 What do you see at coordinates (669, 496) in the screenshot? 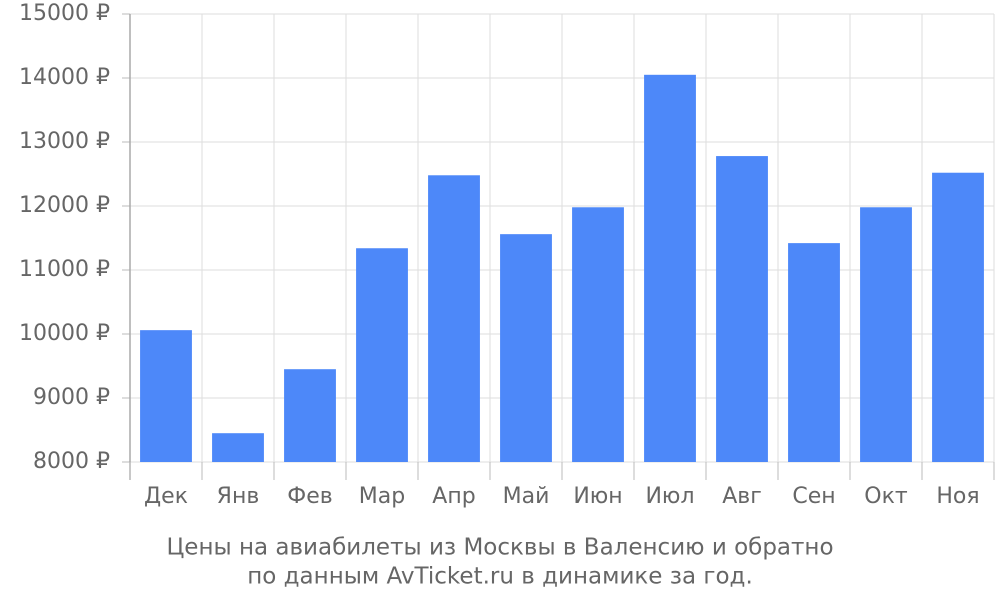
I see `x-tick-label: Июл` at bounding box center [669, 496].